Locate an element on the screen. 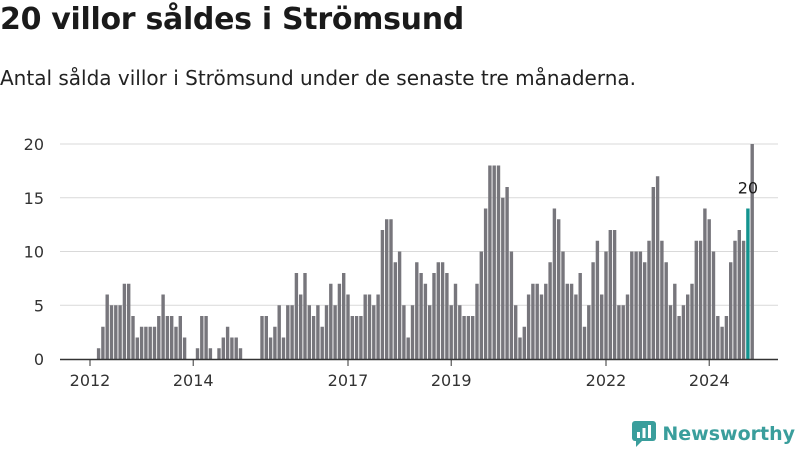  brand-logo: Newsworthy is located at coordinates (713, 434).